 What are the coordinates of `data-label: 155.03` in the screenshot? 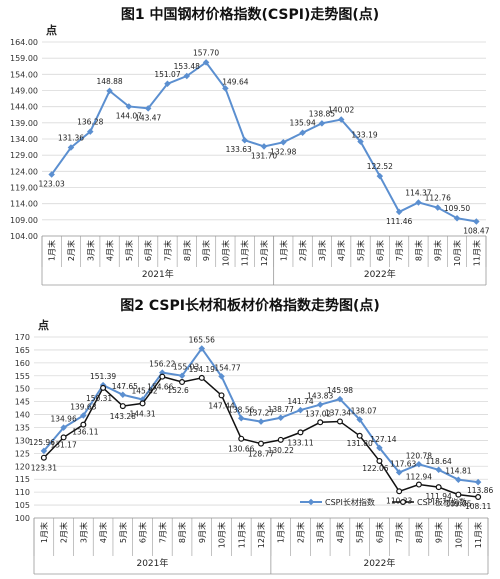 It's located at (186, 367).